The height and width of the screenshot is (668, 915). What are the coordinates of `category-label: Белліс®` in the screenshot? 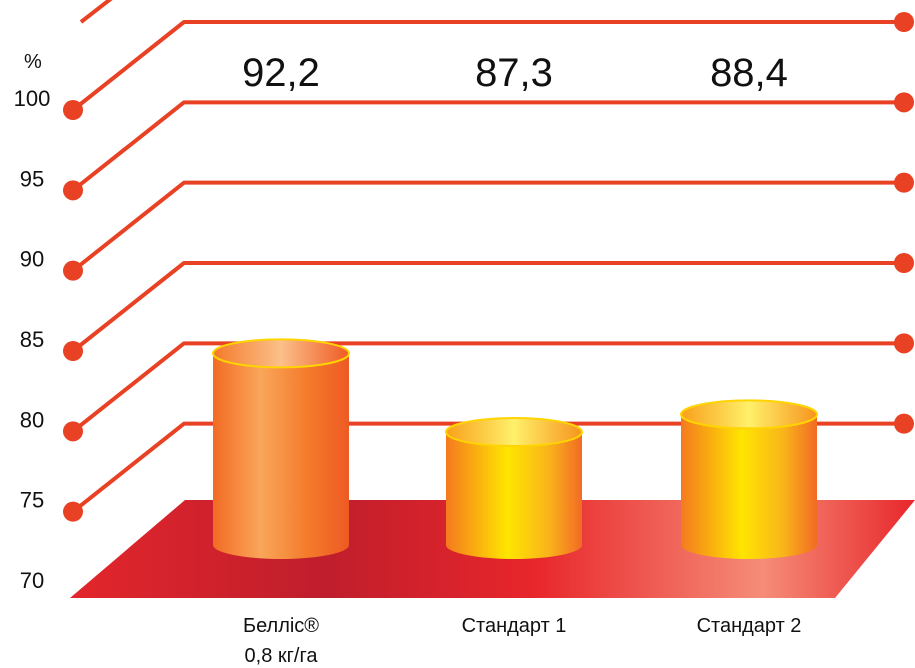 It's located at (281, 626).